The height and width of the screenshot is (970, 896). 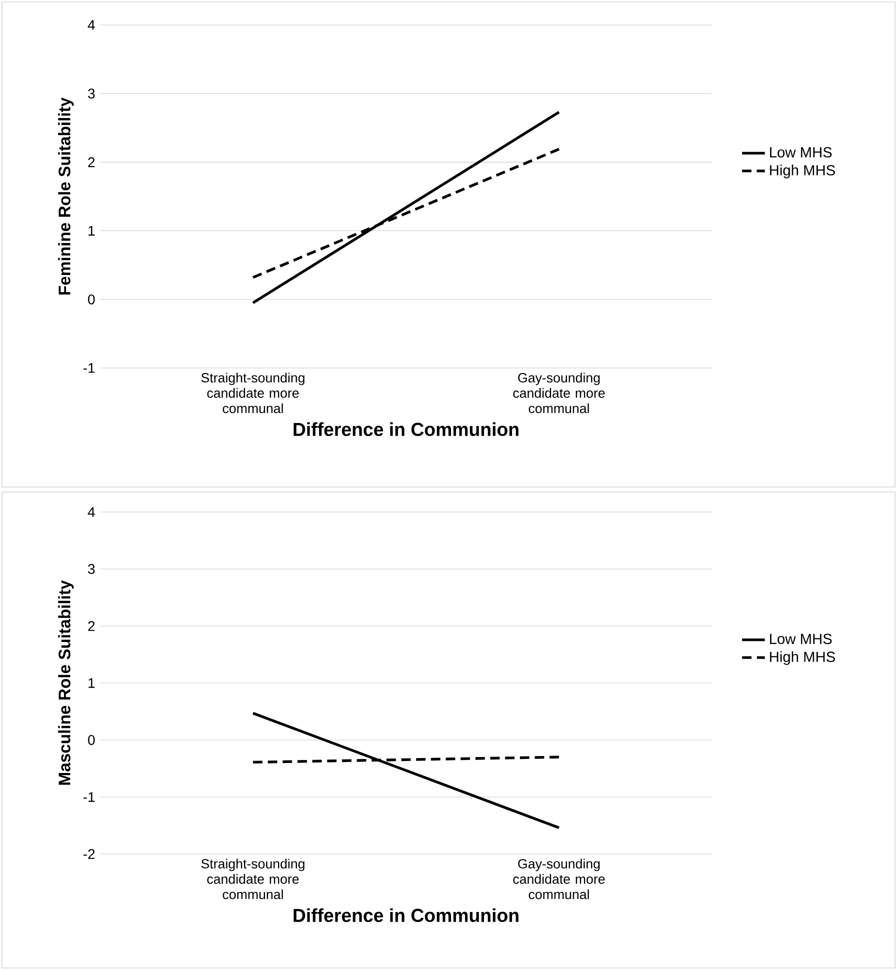 I want to click on y-axis-title: Masculine Role Suitability, so click(x=66, y=682).